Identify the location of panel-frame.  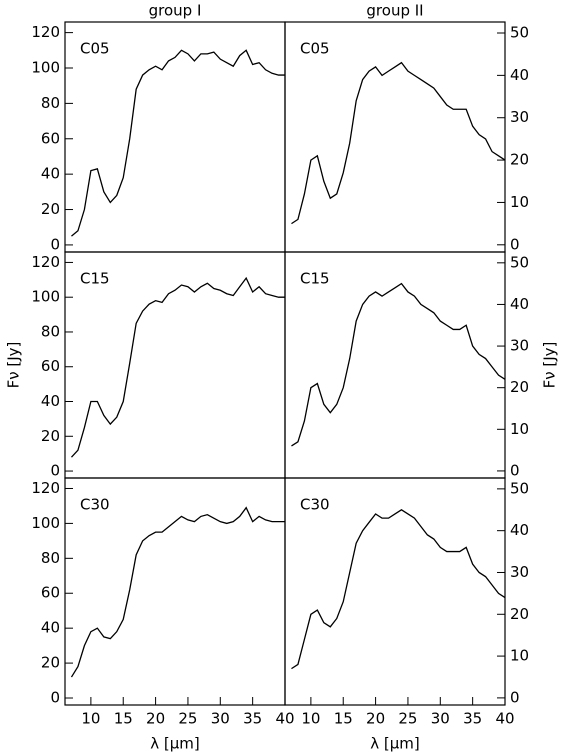
(395, 591).